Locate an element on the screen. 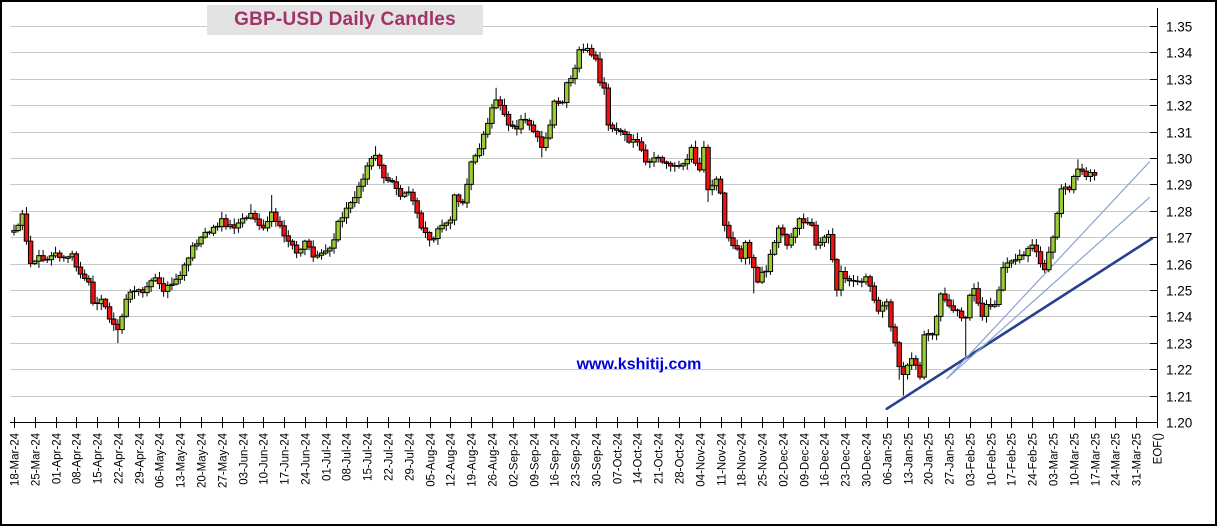 The image size is (1217, 526). x-axis-label: 10-Jun-24 is located at coordinates (265, 458).